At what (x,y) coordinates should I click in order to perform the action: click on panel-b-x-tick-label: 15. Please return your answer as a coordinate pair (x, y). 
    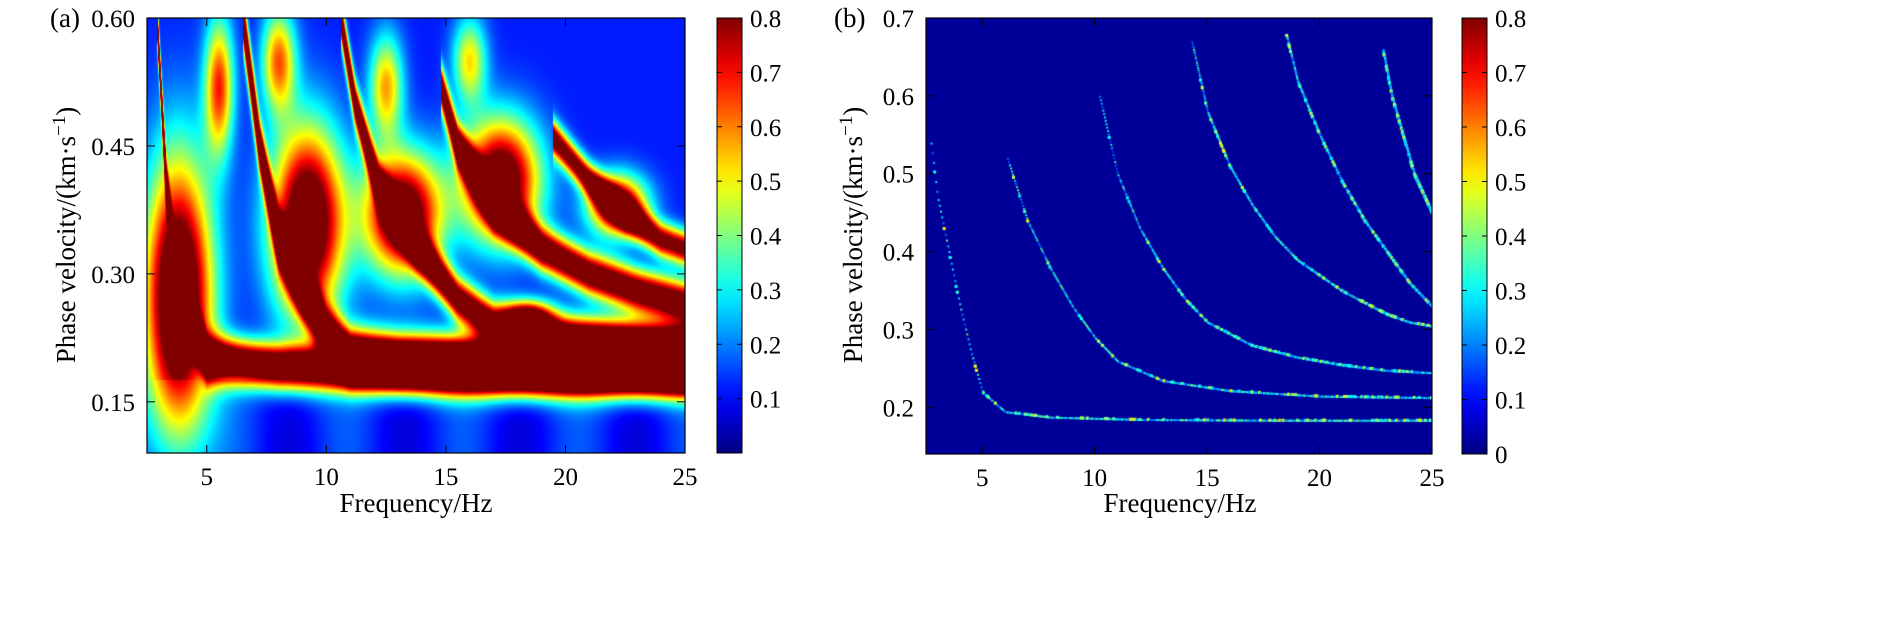
    Looking at the image, I should click on (1207, 478).